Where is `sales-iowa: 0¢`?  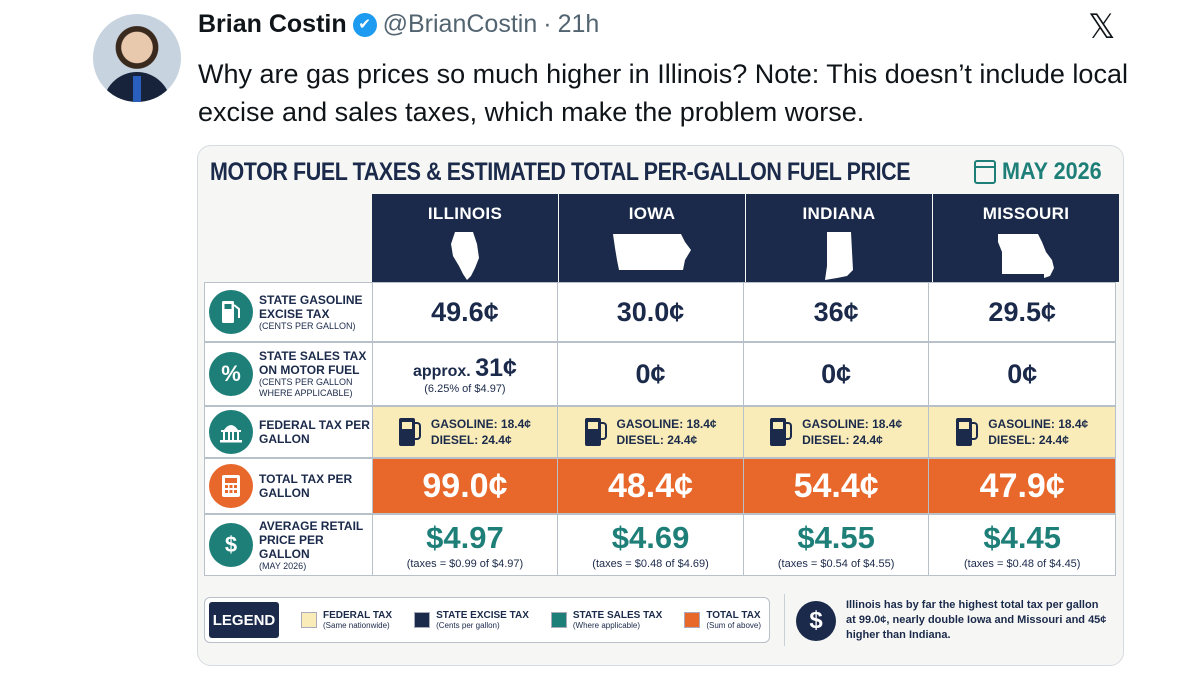 sales-iowa: 0¢ is located at coordinates (651, 374).